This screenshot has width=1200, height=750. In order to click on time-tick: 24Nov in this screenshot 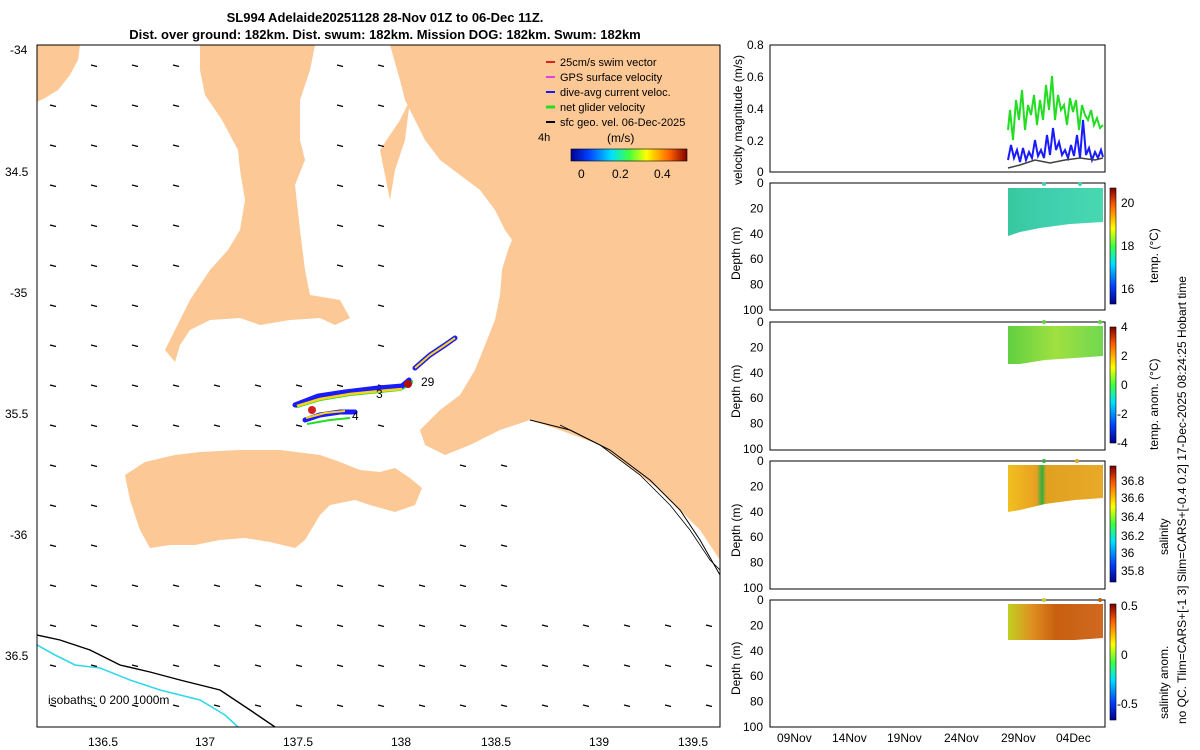, I will do `click(961, 738)`.